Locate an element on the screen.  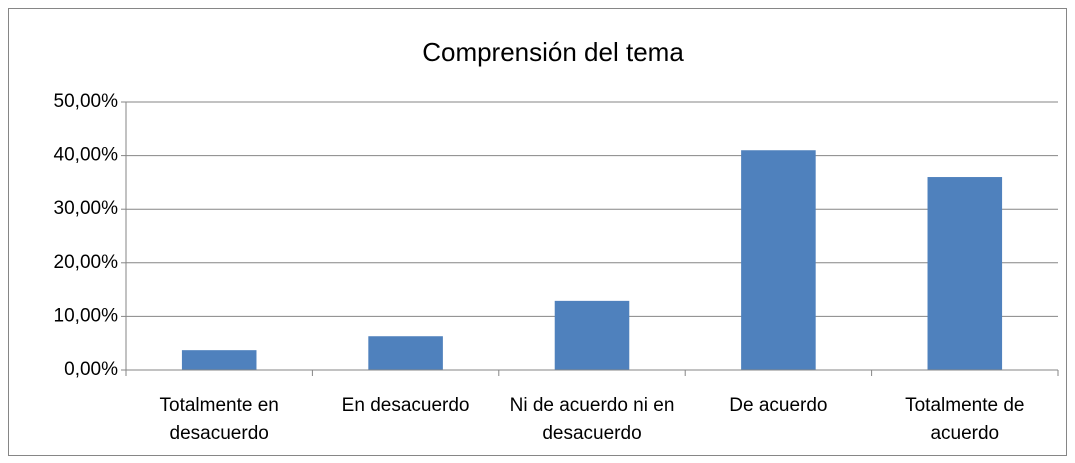
y-tick-label: 0,00% is located at coordinates (91, 369).